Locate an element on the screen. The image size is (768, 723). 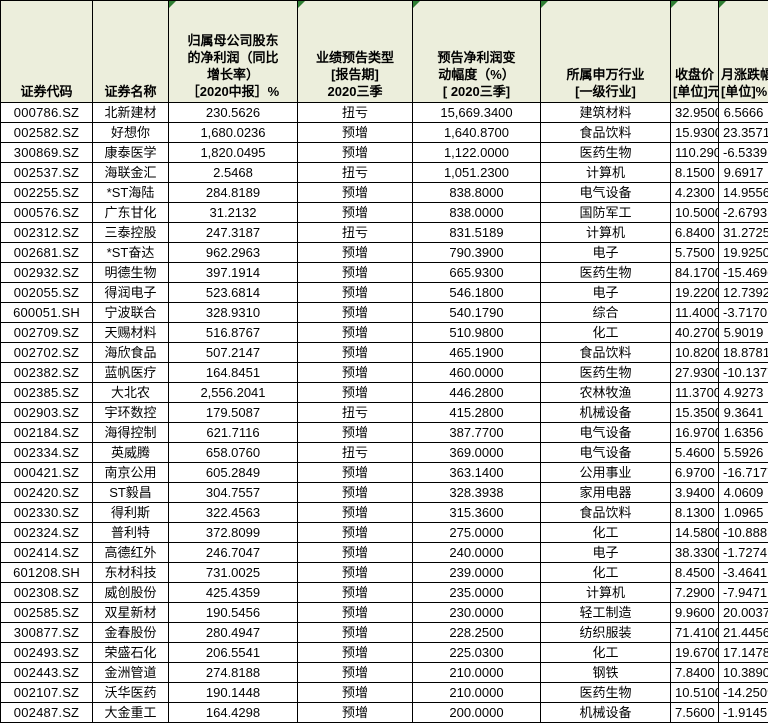
cell-profit: 190.1448 is located at coordinates (233, 693).